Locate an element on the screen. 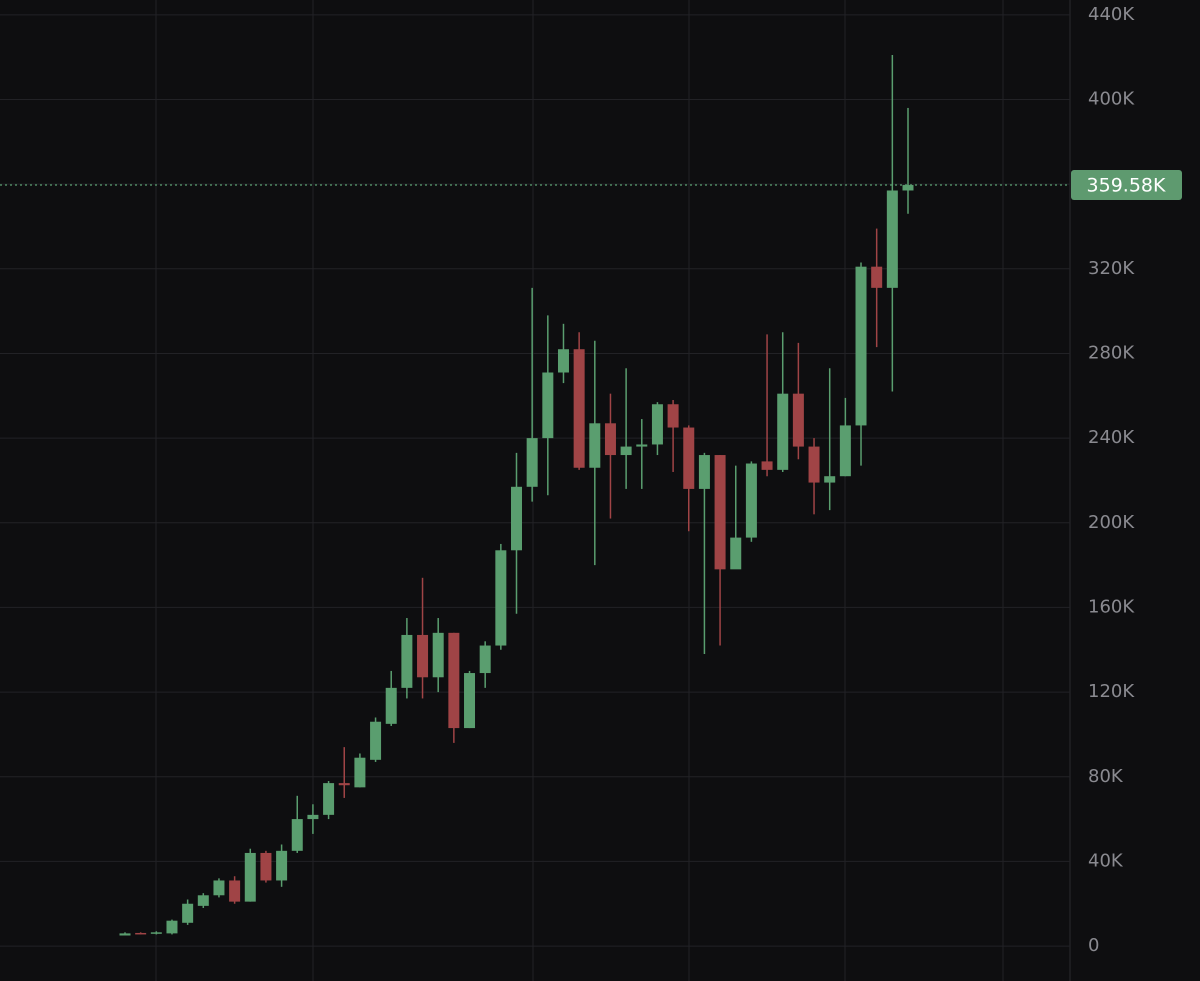  y-tick-label: 120K is located at coordinates (1111, 691).